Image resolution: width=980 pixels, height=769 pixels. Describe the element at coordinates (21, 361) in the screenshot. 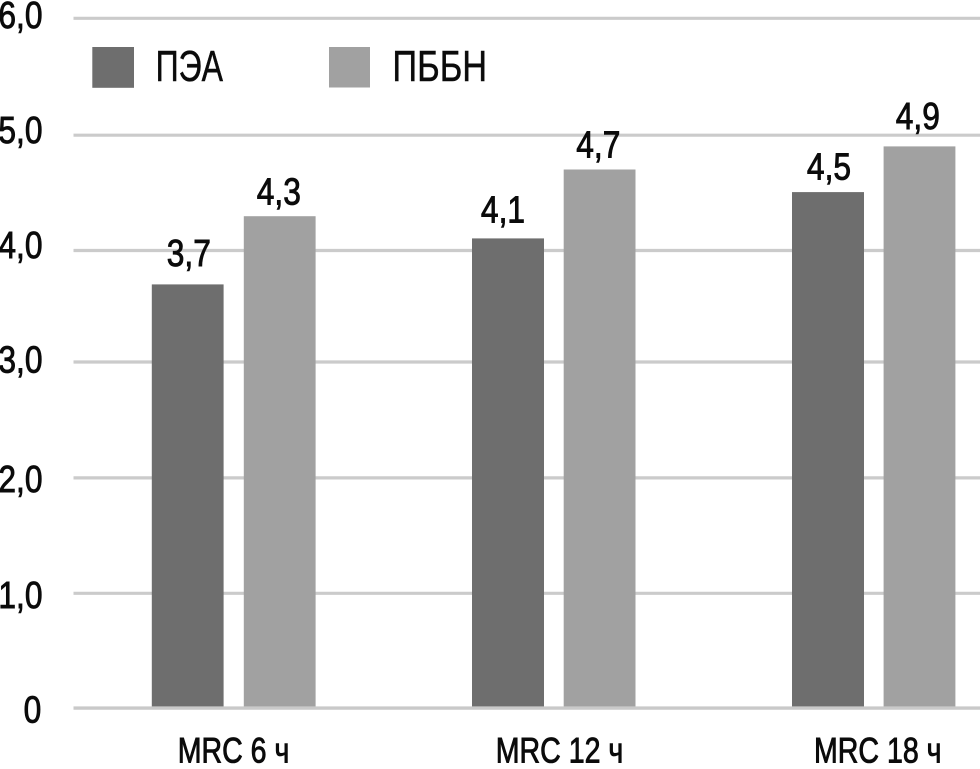

I see `svg-text: 3,0` at that location.